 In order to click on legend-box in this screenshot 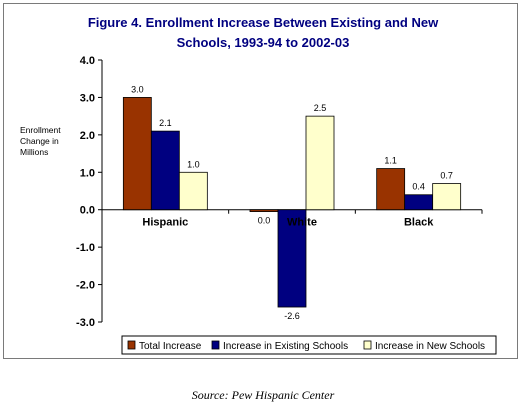, I will do `click(309, 345)`.